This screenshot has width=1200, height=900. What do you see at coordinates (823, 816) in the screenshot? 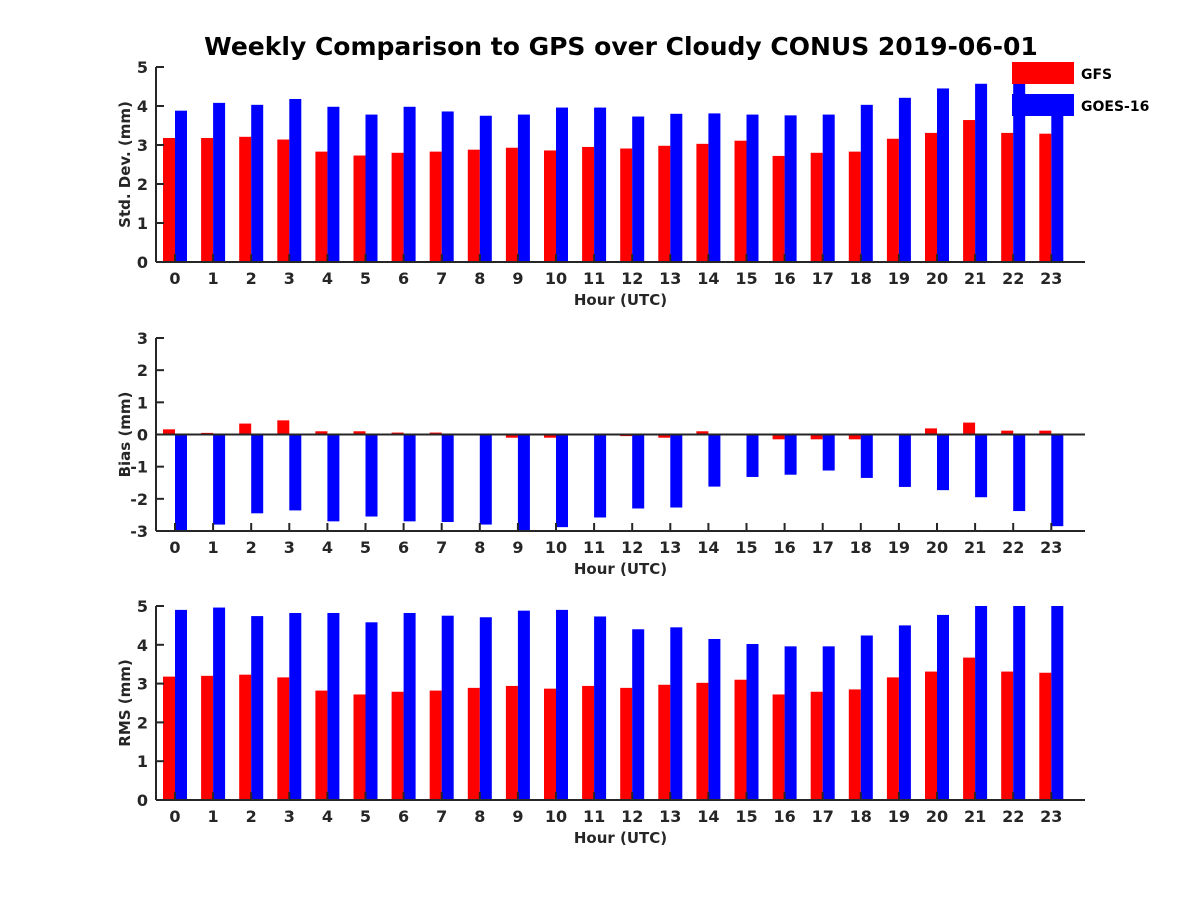
I see `x-tick-label: 17` at bounding box center [823, 816].